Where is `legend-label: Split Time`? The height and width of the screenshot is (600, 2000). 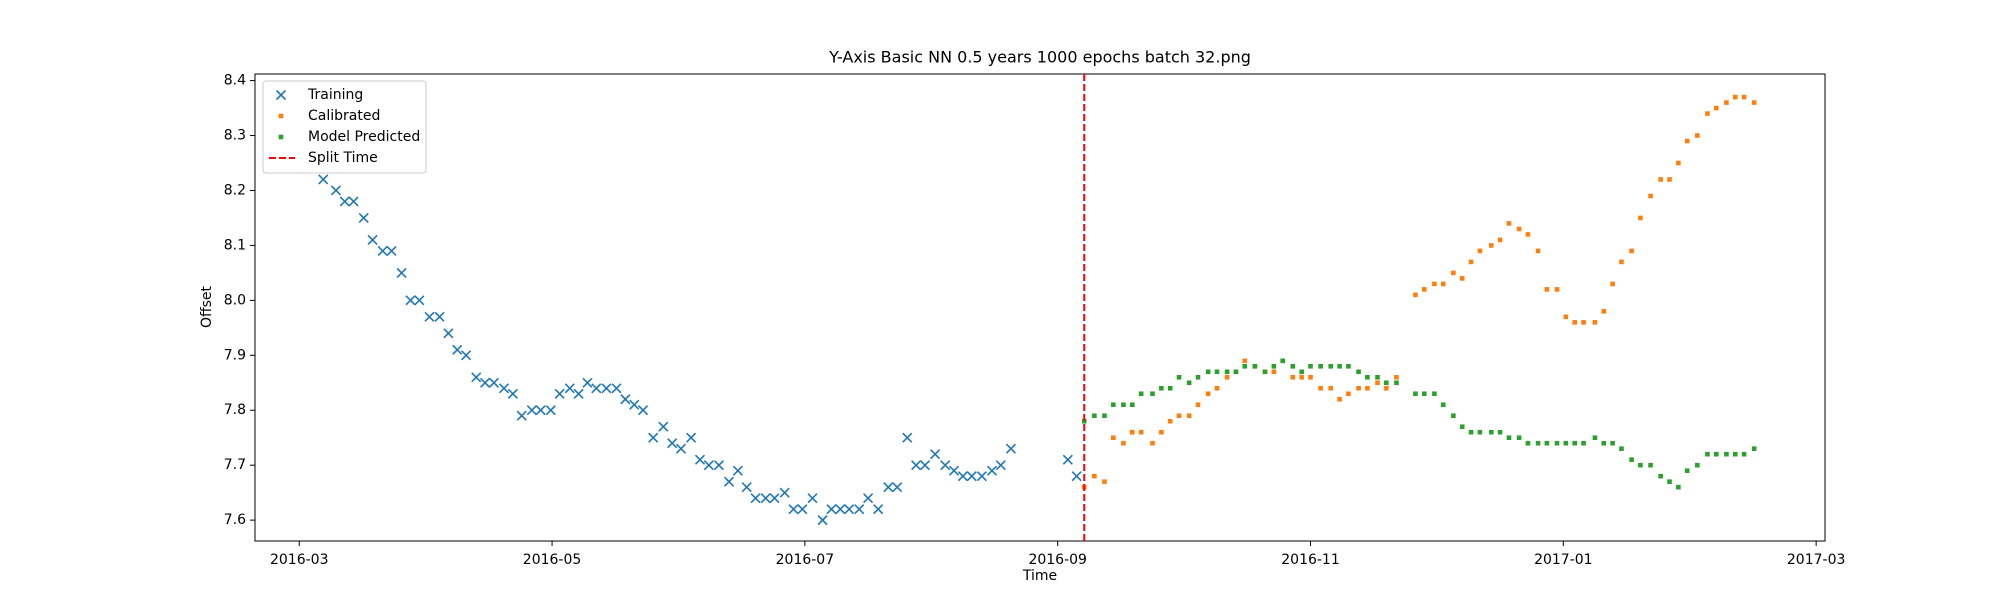 legend-label: Split Time is located at coordinates (343, 158).